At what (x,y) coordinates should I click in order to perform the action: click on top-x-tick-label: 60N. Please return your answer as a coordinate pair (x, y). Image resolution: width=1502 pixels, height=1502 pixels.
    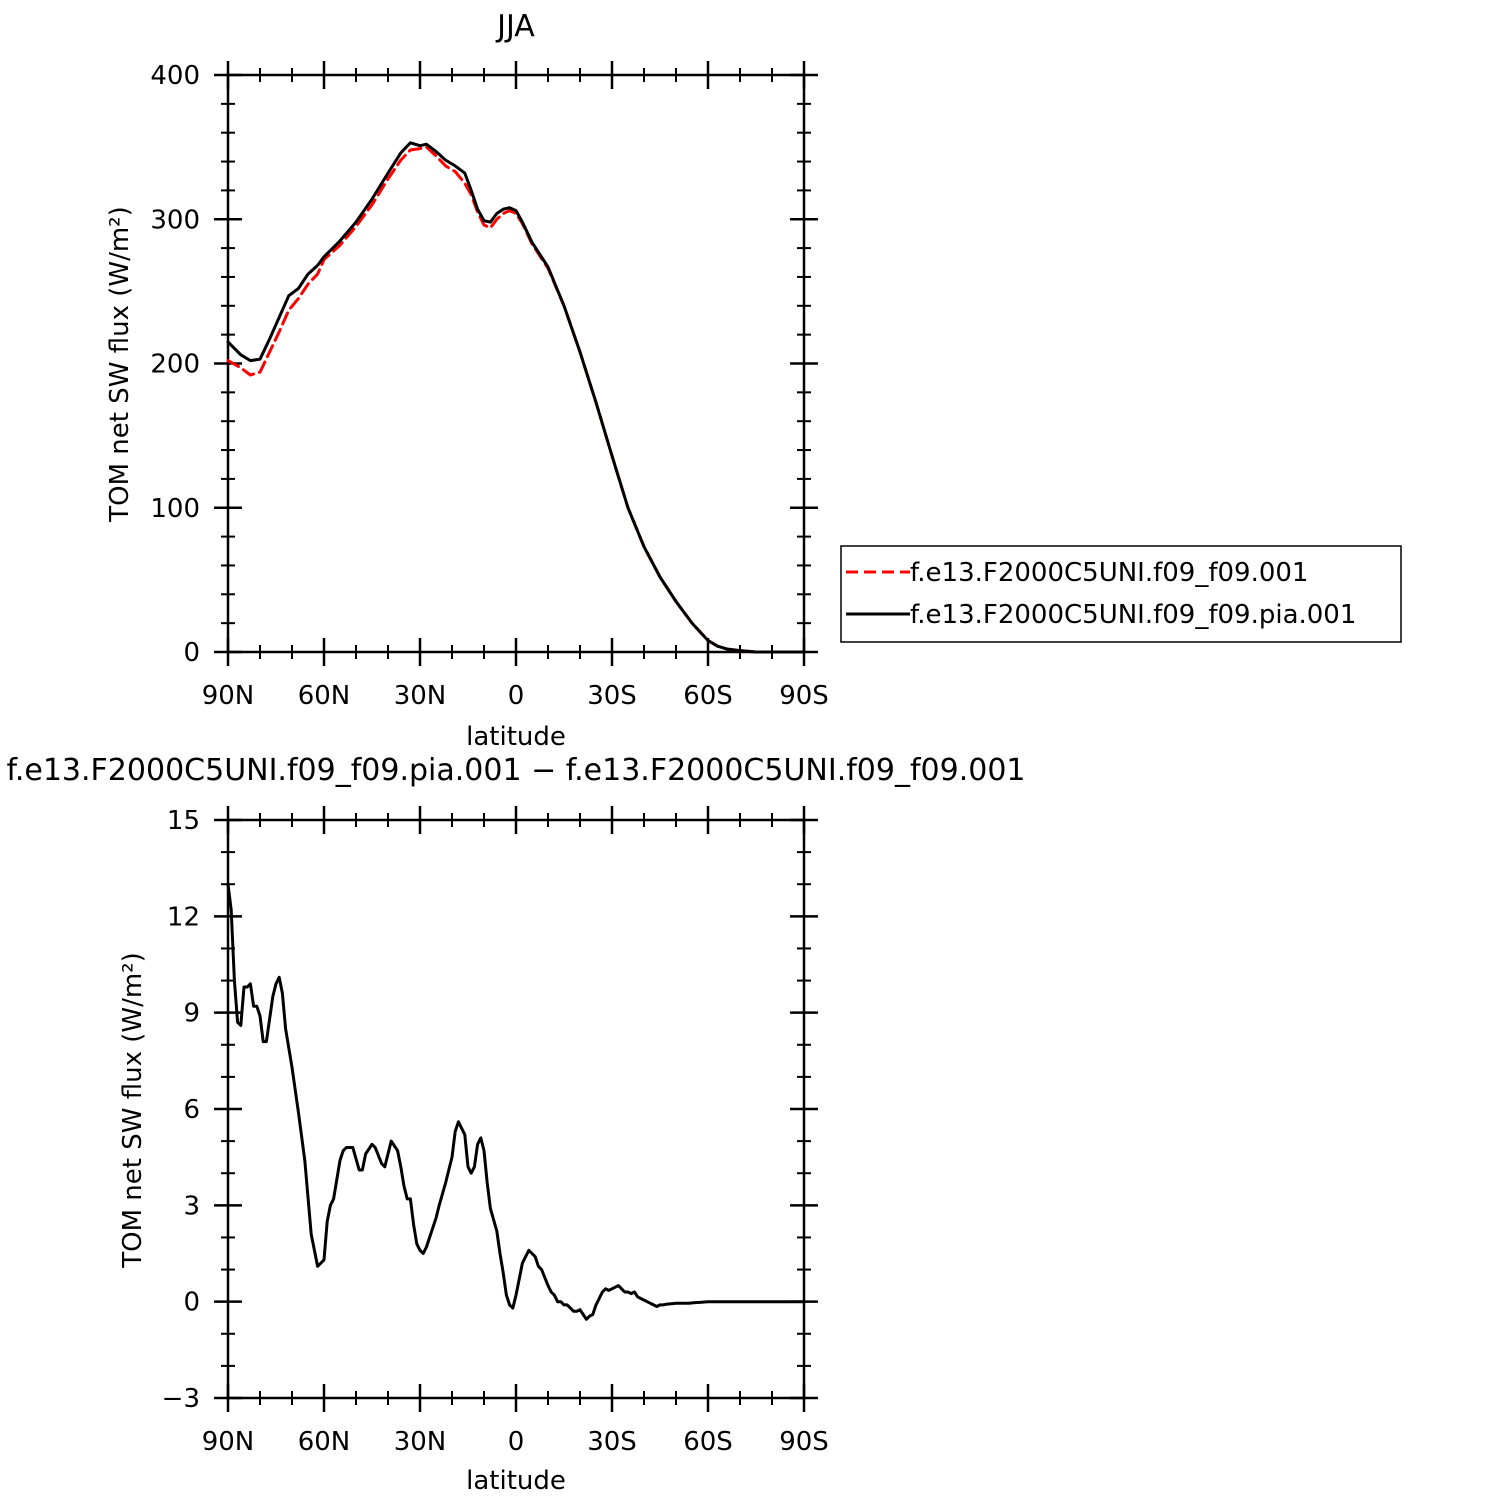
    Looking at the image, I should click on (324, 696).